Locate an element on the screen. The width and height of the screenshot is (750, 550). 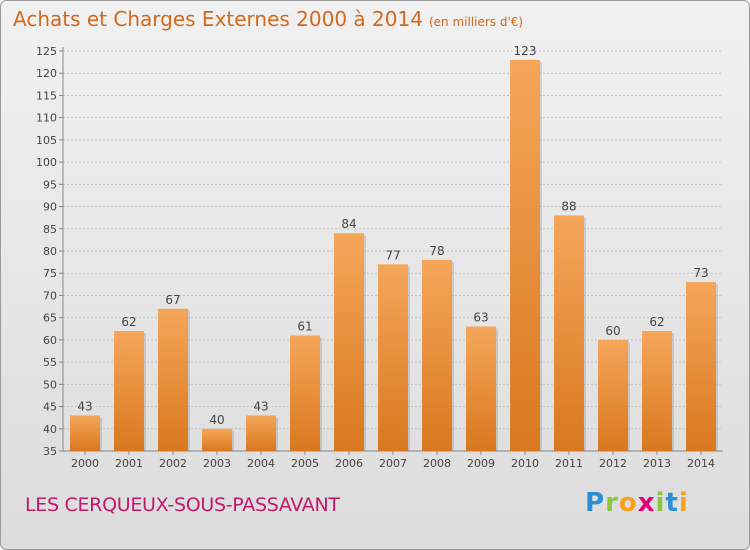
bar-value-label: 63 is located at coordinates (480, 318).